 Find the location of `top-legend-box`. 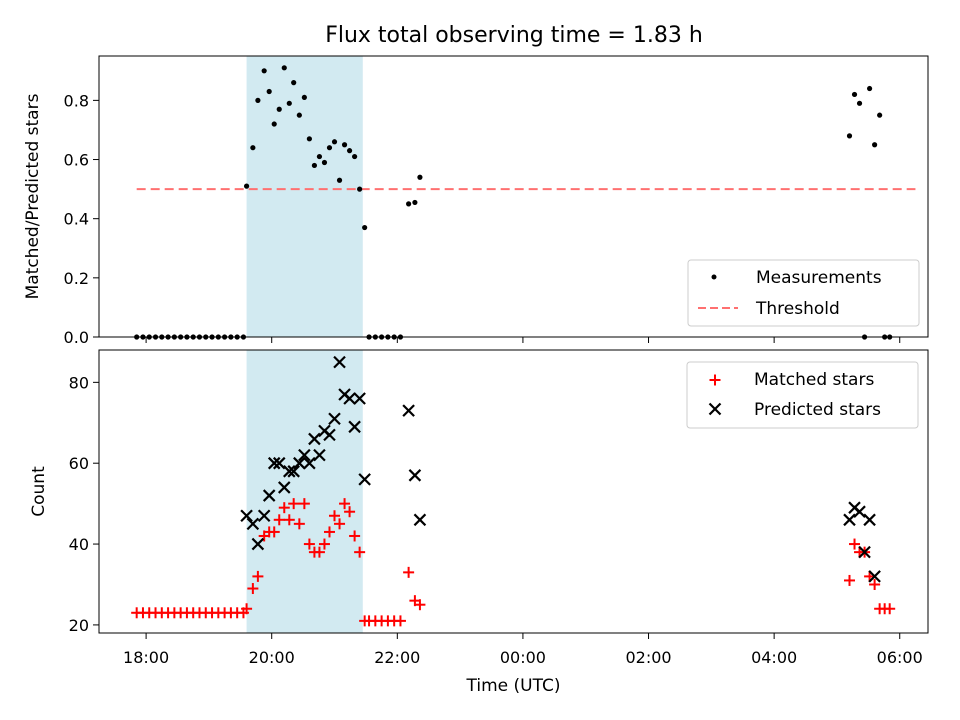

top-legend-box is located at coordinates (803, 293).